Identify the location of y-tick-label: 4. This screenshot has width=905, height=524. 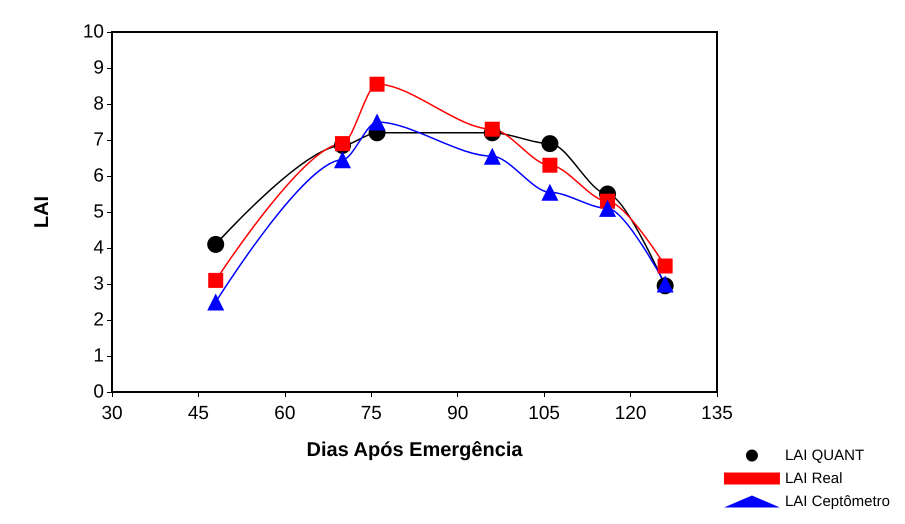
(98, 248).